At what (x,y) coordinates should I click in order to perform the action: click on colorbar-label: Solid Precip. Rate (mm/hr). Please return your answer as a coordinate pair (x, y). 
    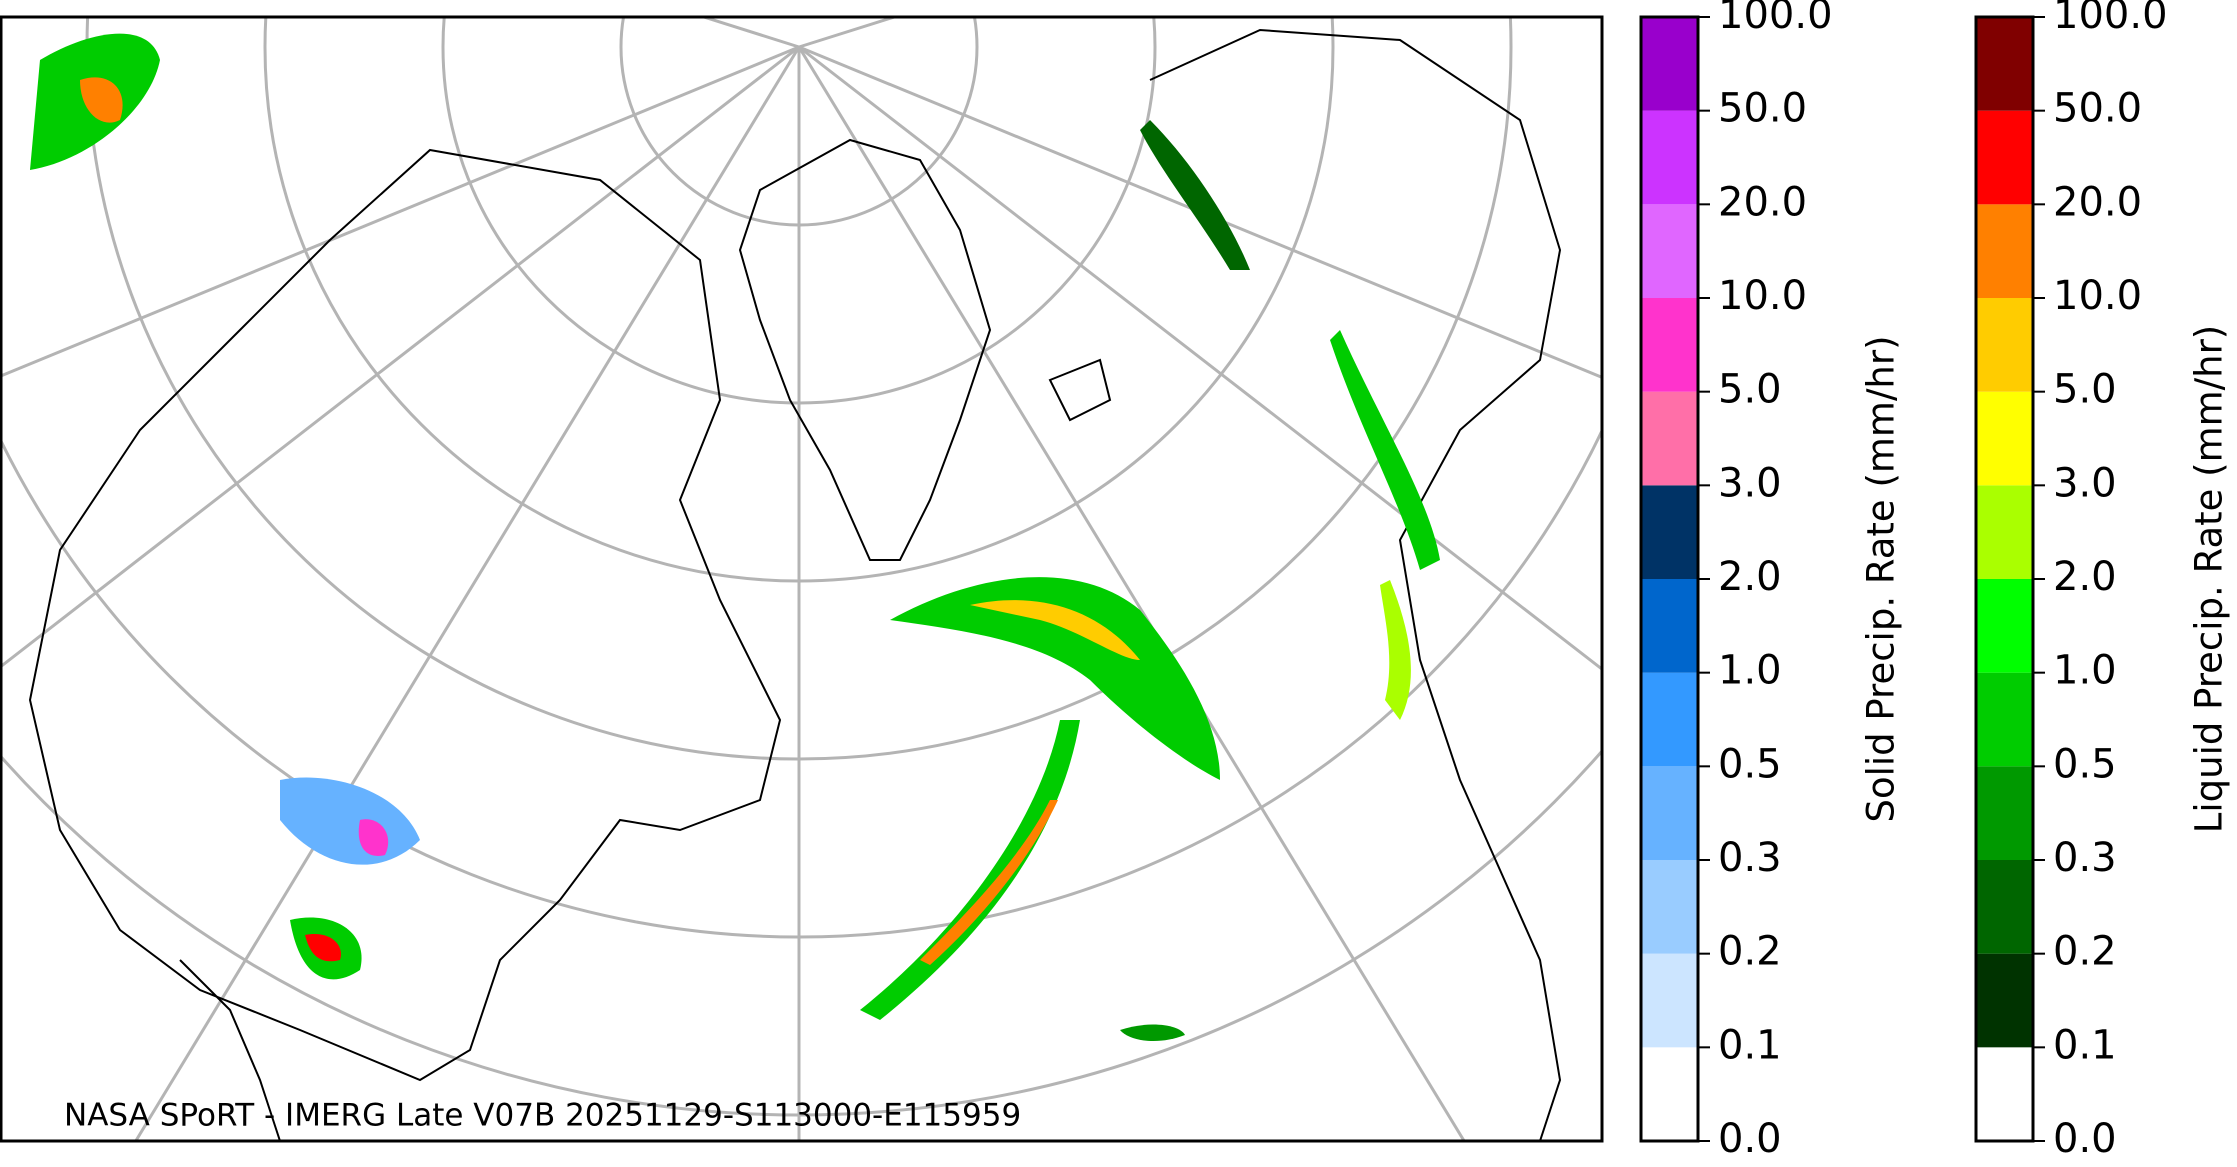
    Looking at the image, I should click on (1881, 578).